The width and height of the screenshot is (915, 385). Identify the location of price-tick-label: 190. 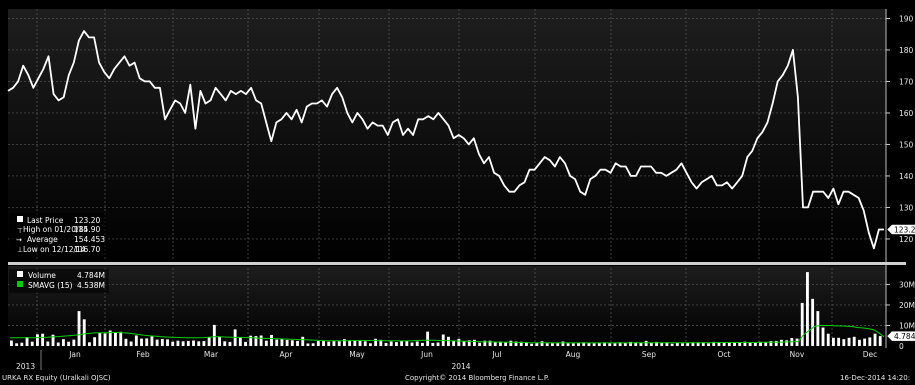
(906, 18).